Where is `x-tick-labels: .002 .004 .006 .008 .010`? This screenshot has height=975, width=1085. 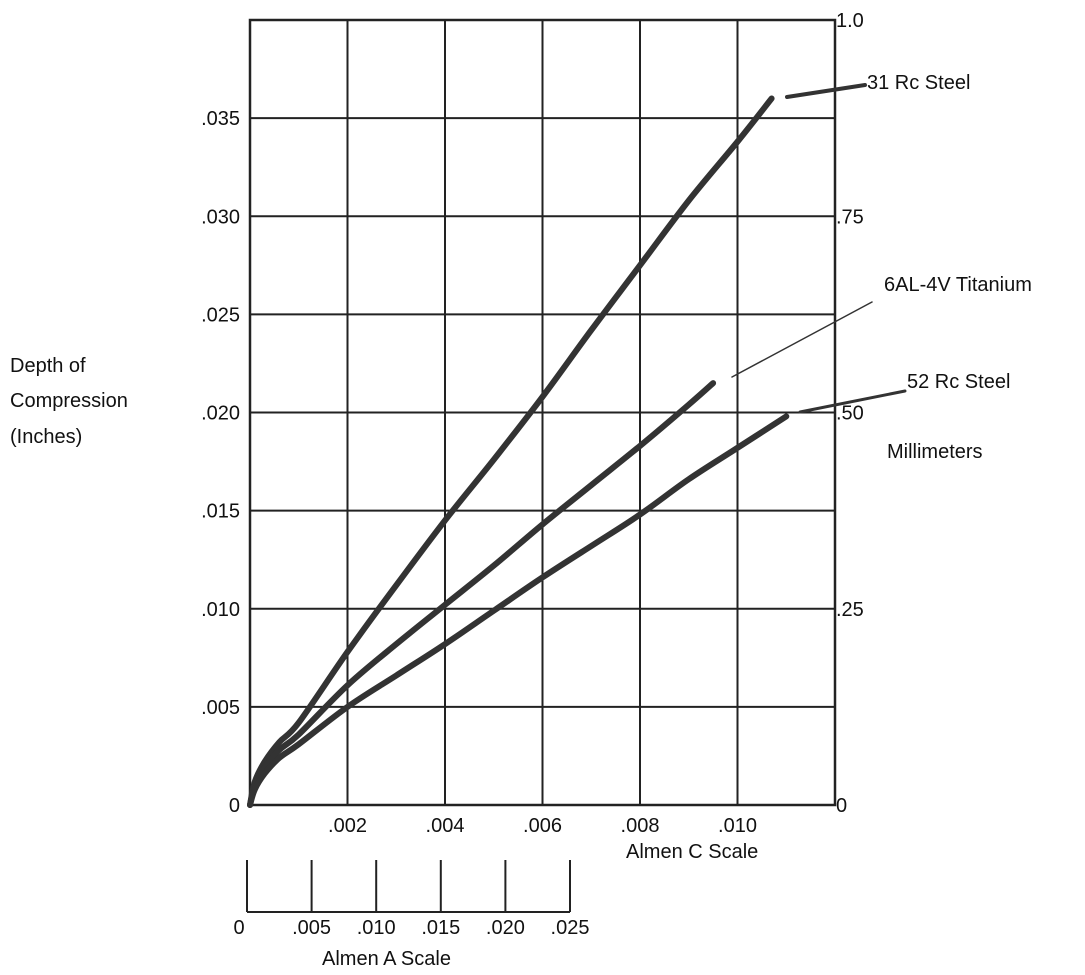 x-tick-labels: .002 .004 .006 .008 .010 is located at coordinates (542, 826).